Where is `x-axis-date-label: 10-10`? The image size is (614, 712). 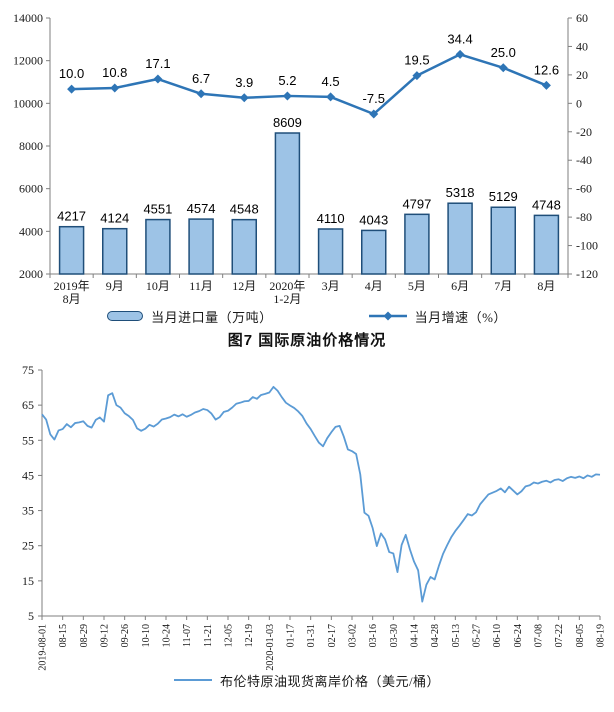 x-axis-date-label: 10-10 is located at coordinates (146, 635).